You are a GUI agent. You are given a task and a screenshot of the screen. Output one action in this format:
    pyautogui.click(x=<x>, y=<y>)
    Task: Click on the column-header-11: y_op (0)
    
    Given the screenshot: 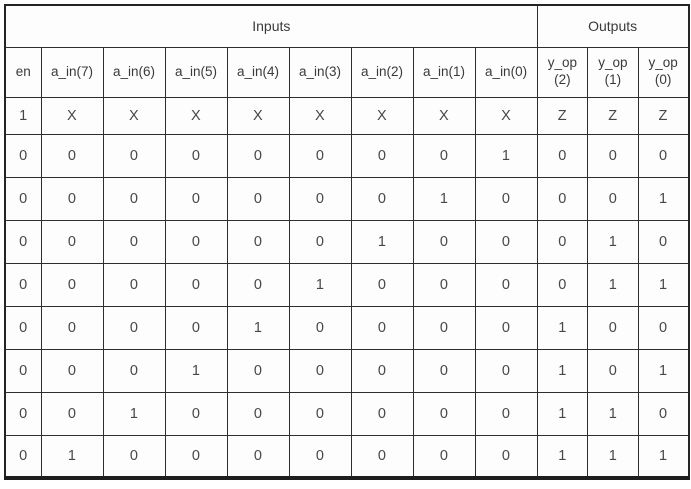 What is the action you would take?
    pyautogui.click(x=663, y=72)
    